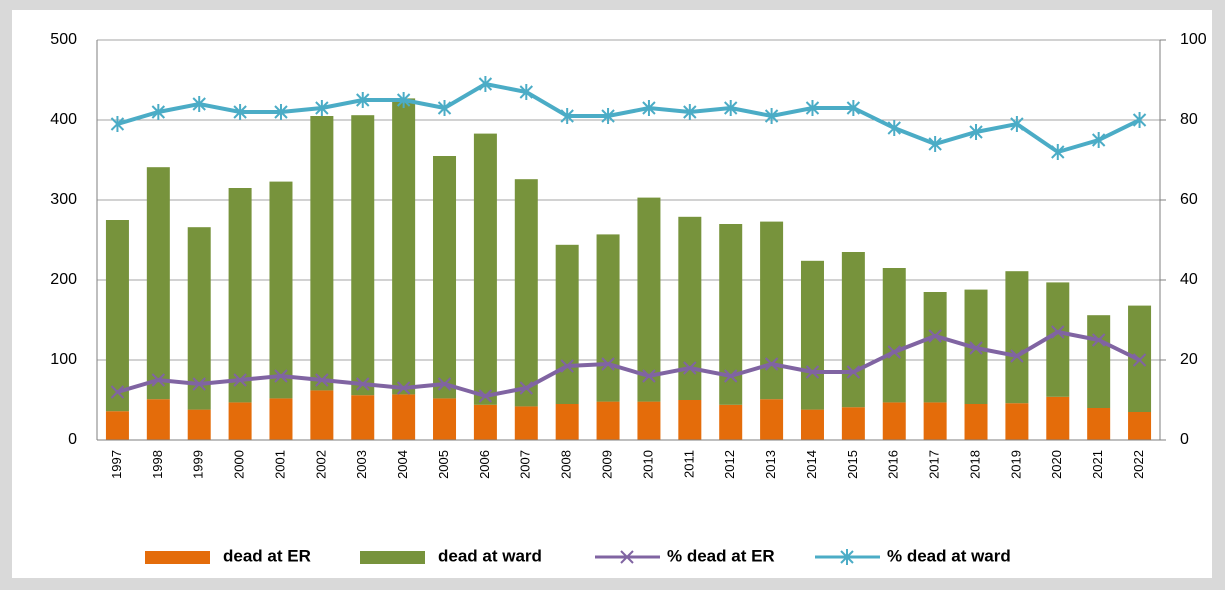 This screenshot has height=590, width=1225. I want to click on x-tick-label: 2006, so click(484, 464).